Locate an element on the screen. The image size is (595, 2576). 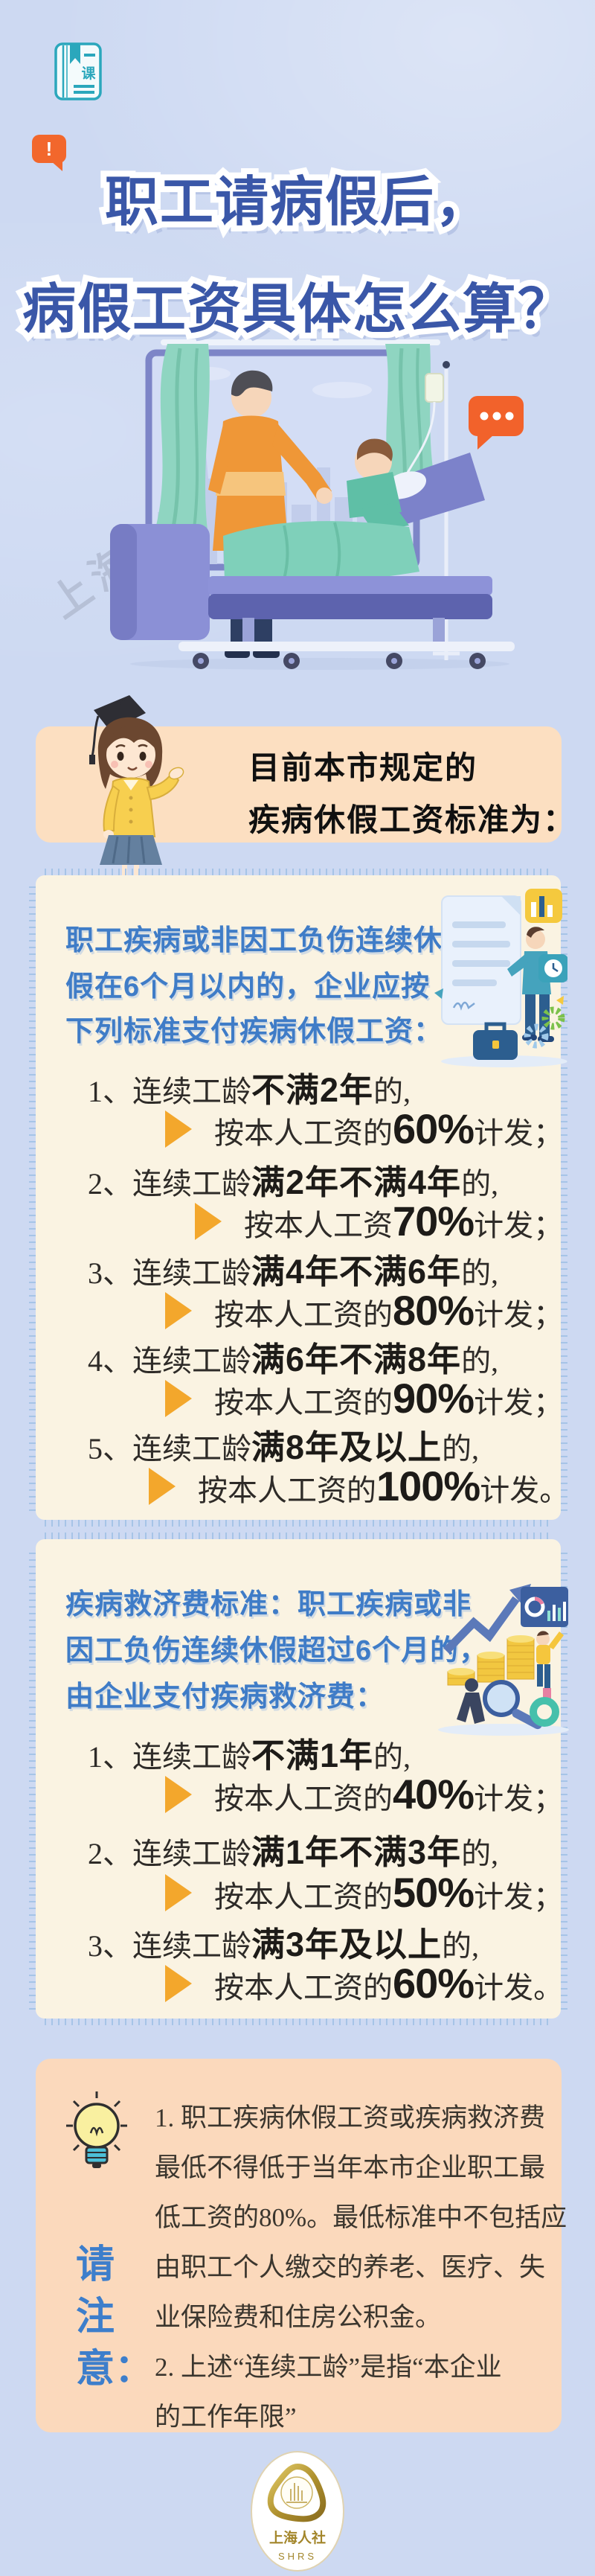
logo-text-en: SHRS is located at coordinates (298, 2556).